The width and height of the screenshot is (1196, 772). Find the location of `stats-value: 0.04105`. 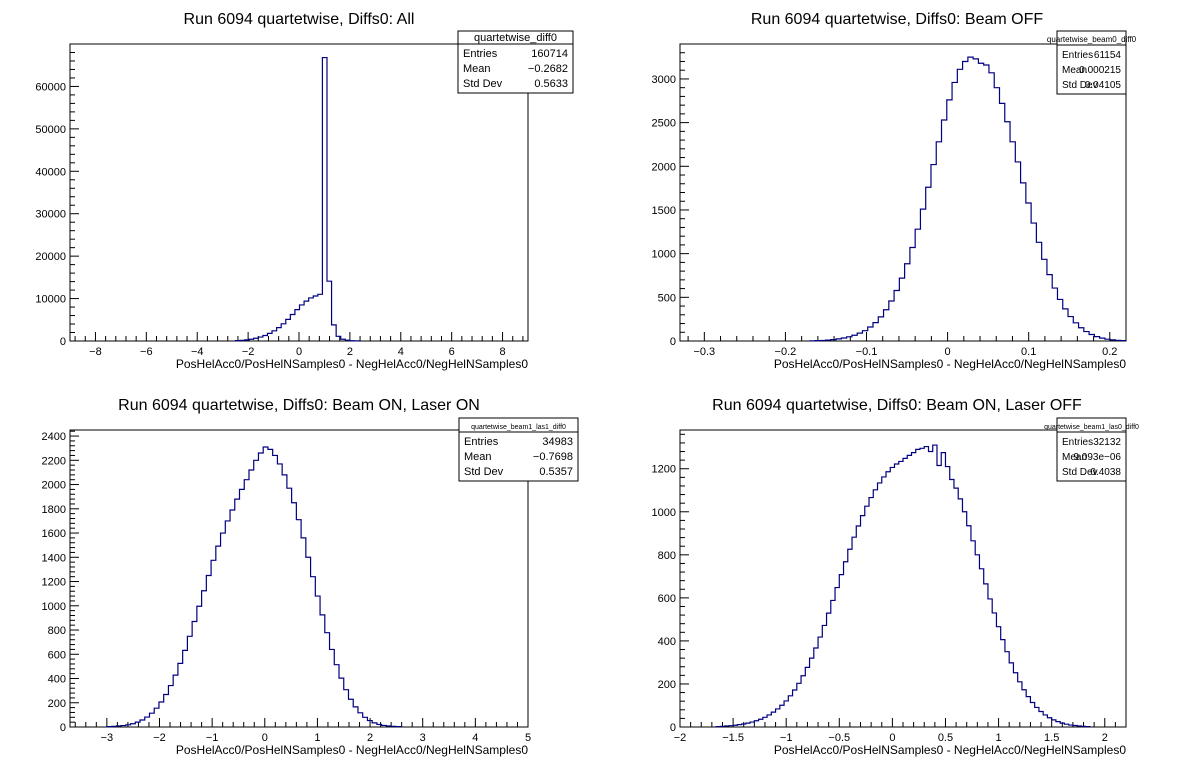

stats-value: 0.04105 is located at coordinates (1103, 85).